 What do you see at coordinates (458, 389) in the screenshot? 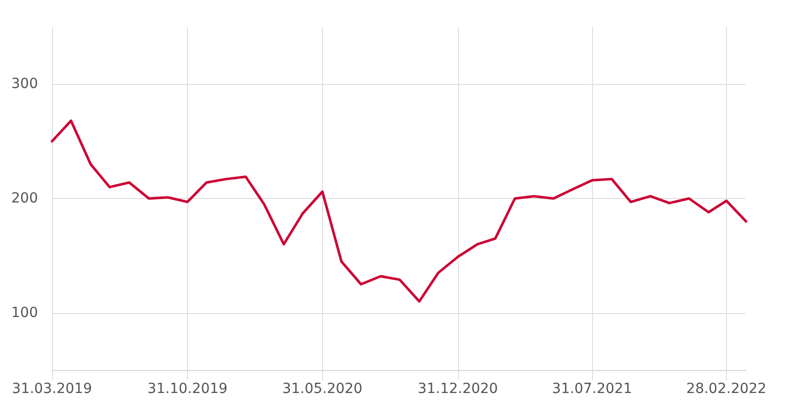
I see `x-tick-label: 31.12.2020` at bounding box center [458, 389].